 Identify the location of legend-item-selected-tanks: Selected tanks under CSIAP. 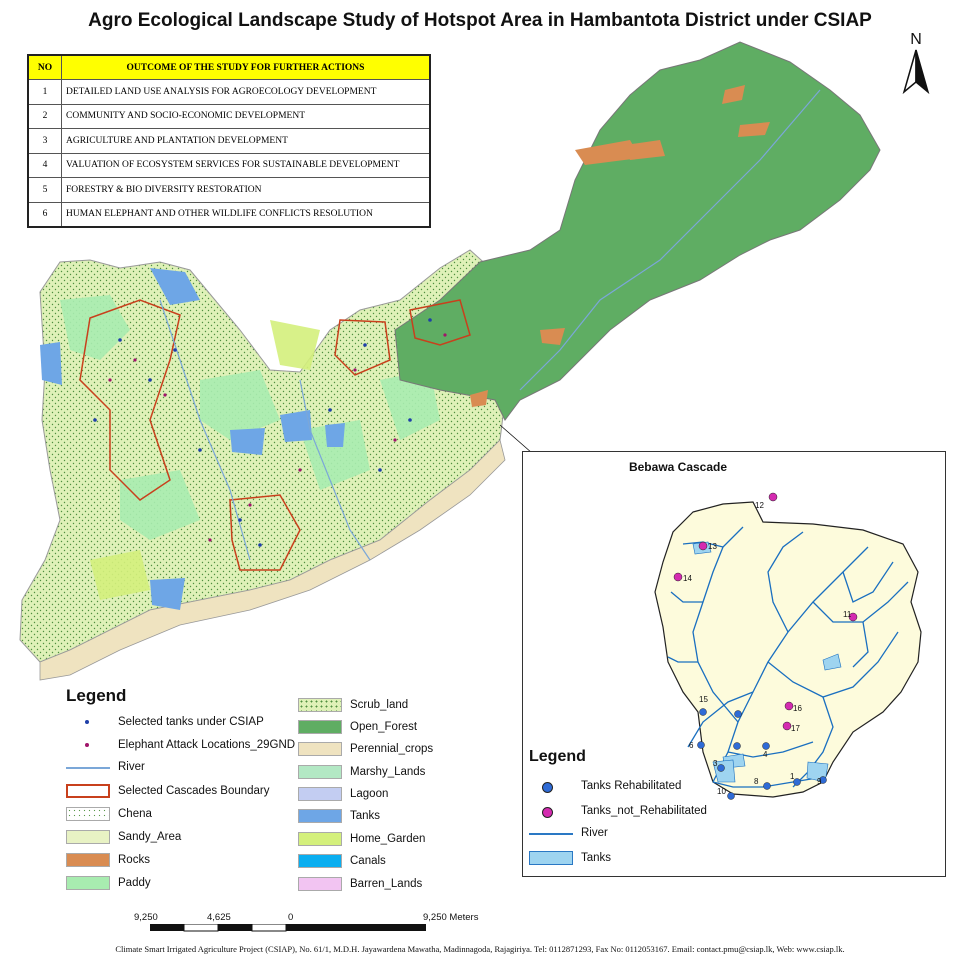
(165, 722).